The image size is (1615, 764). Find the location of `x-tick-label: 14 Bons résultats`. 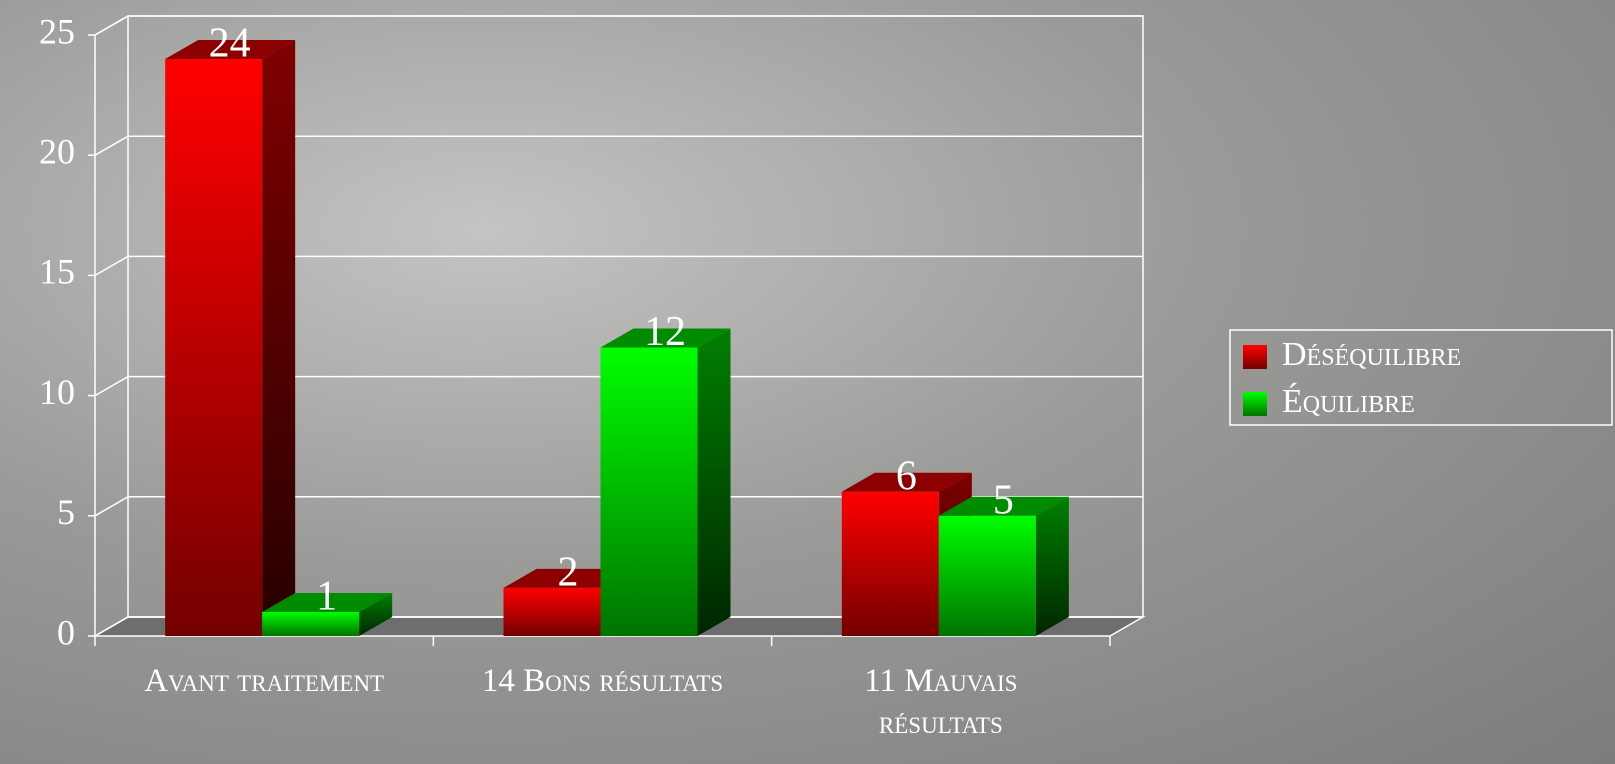

x-tick-label: 14 Bons résultats is located at coordinates (602, 681).